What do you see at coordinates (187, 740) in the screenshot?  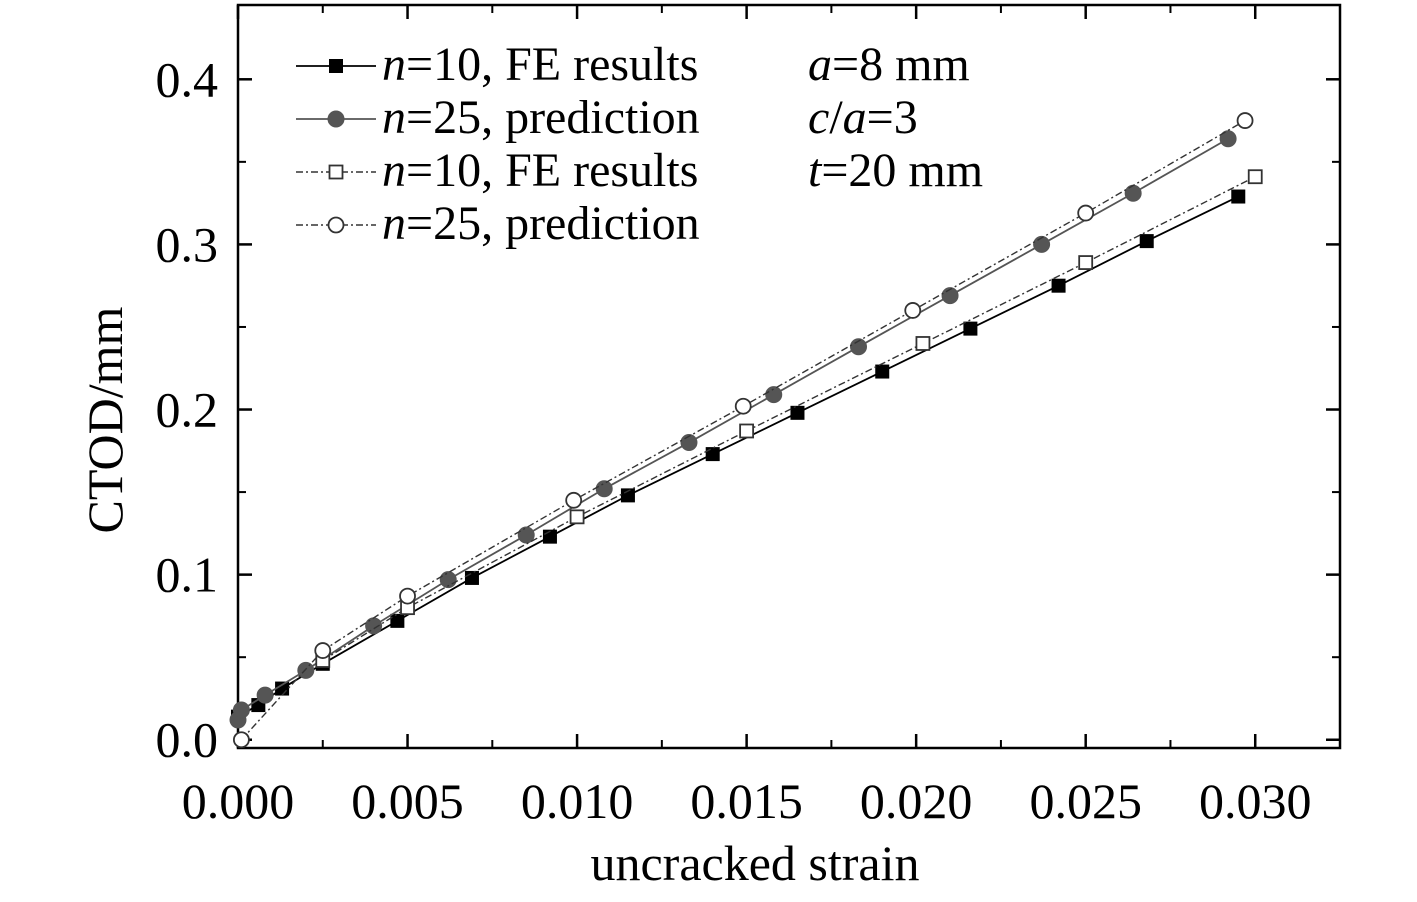 I see `y-tick-label: 0.0` at bounding box center [187, 740].